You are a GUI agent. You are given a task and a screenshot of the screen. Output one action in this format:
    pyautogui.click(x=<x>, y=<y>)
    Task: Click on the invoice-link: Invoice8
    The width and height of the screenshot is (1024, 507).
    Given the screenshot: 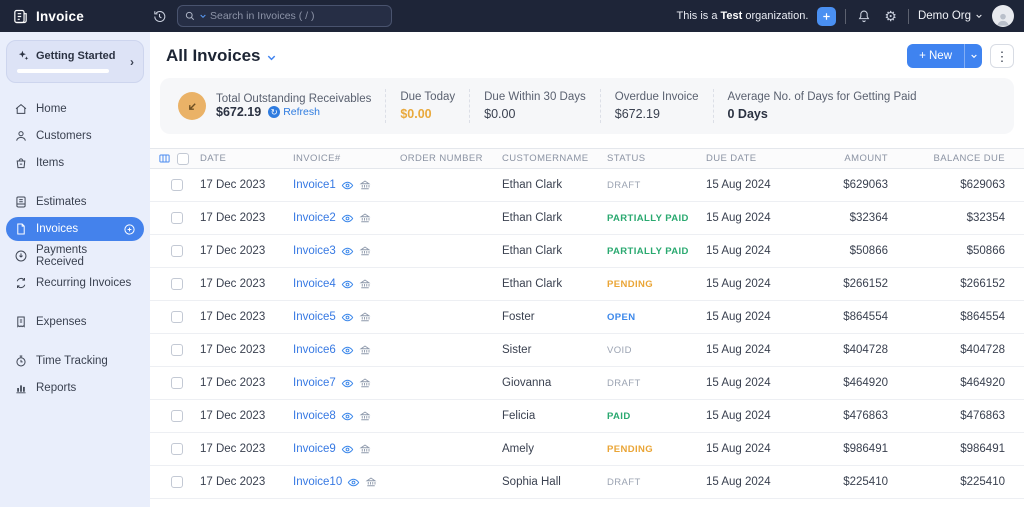 What is the action you would take?
    pyautogui.click(x=314, y=416)
    